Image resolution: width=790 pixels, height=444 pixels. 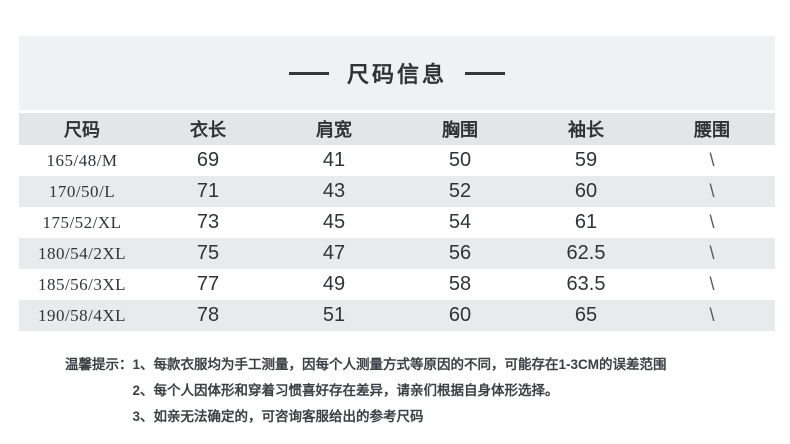 What do you see at coordinates (586, 160) in the screenshot?
I see `measurement-cell: 59` at bounding box center [586, 160].